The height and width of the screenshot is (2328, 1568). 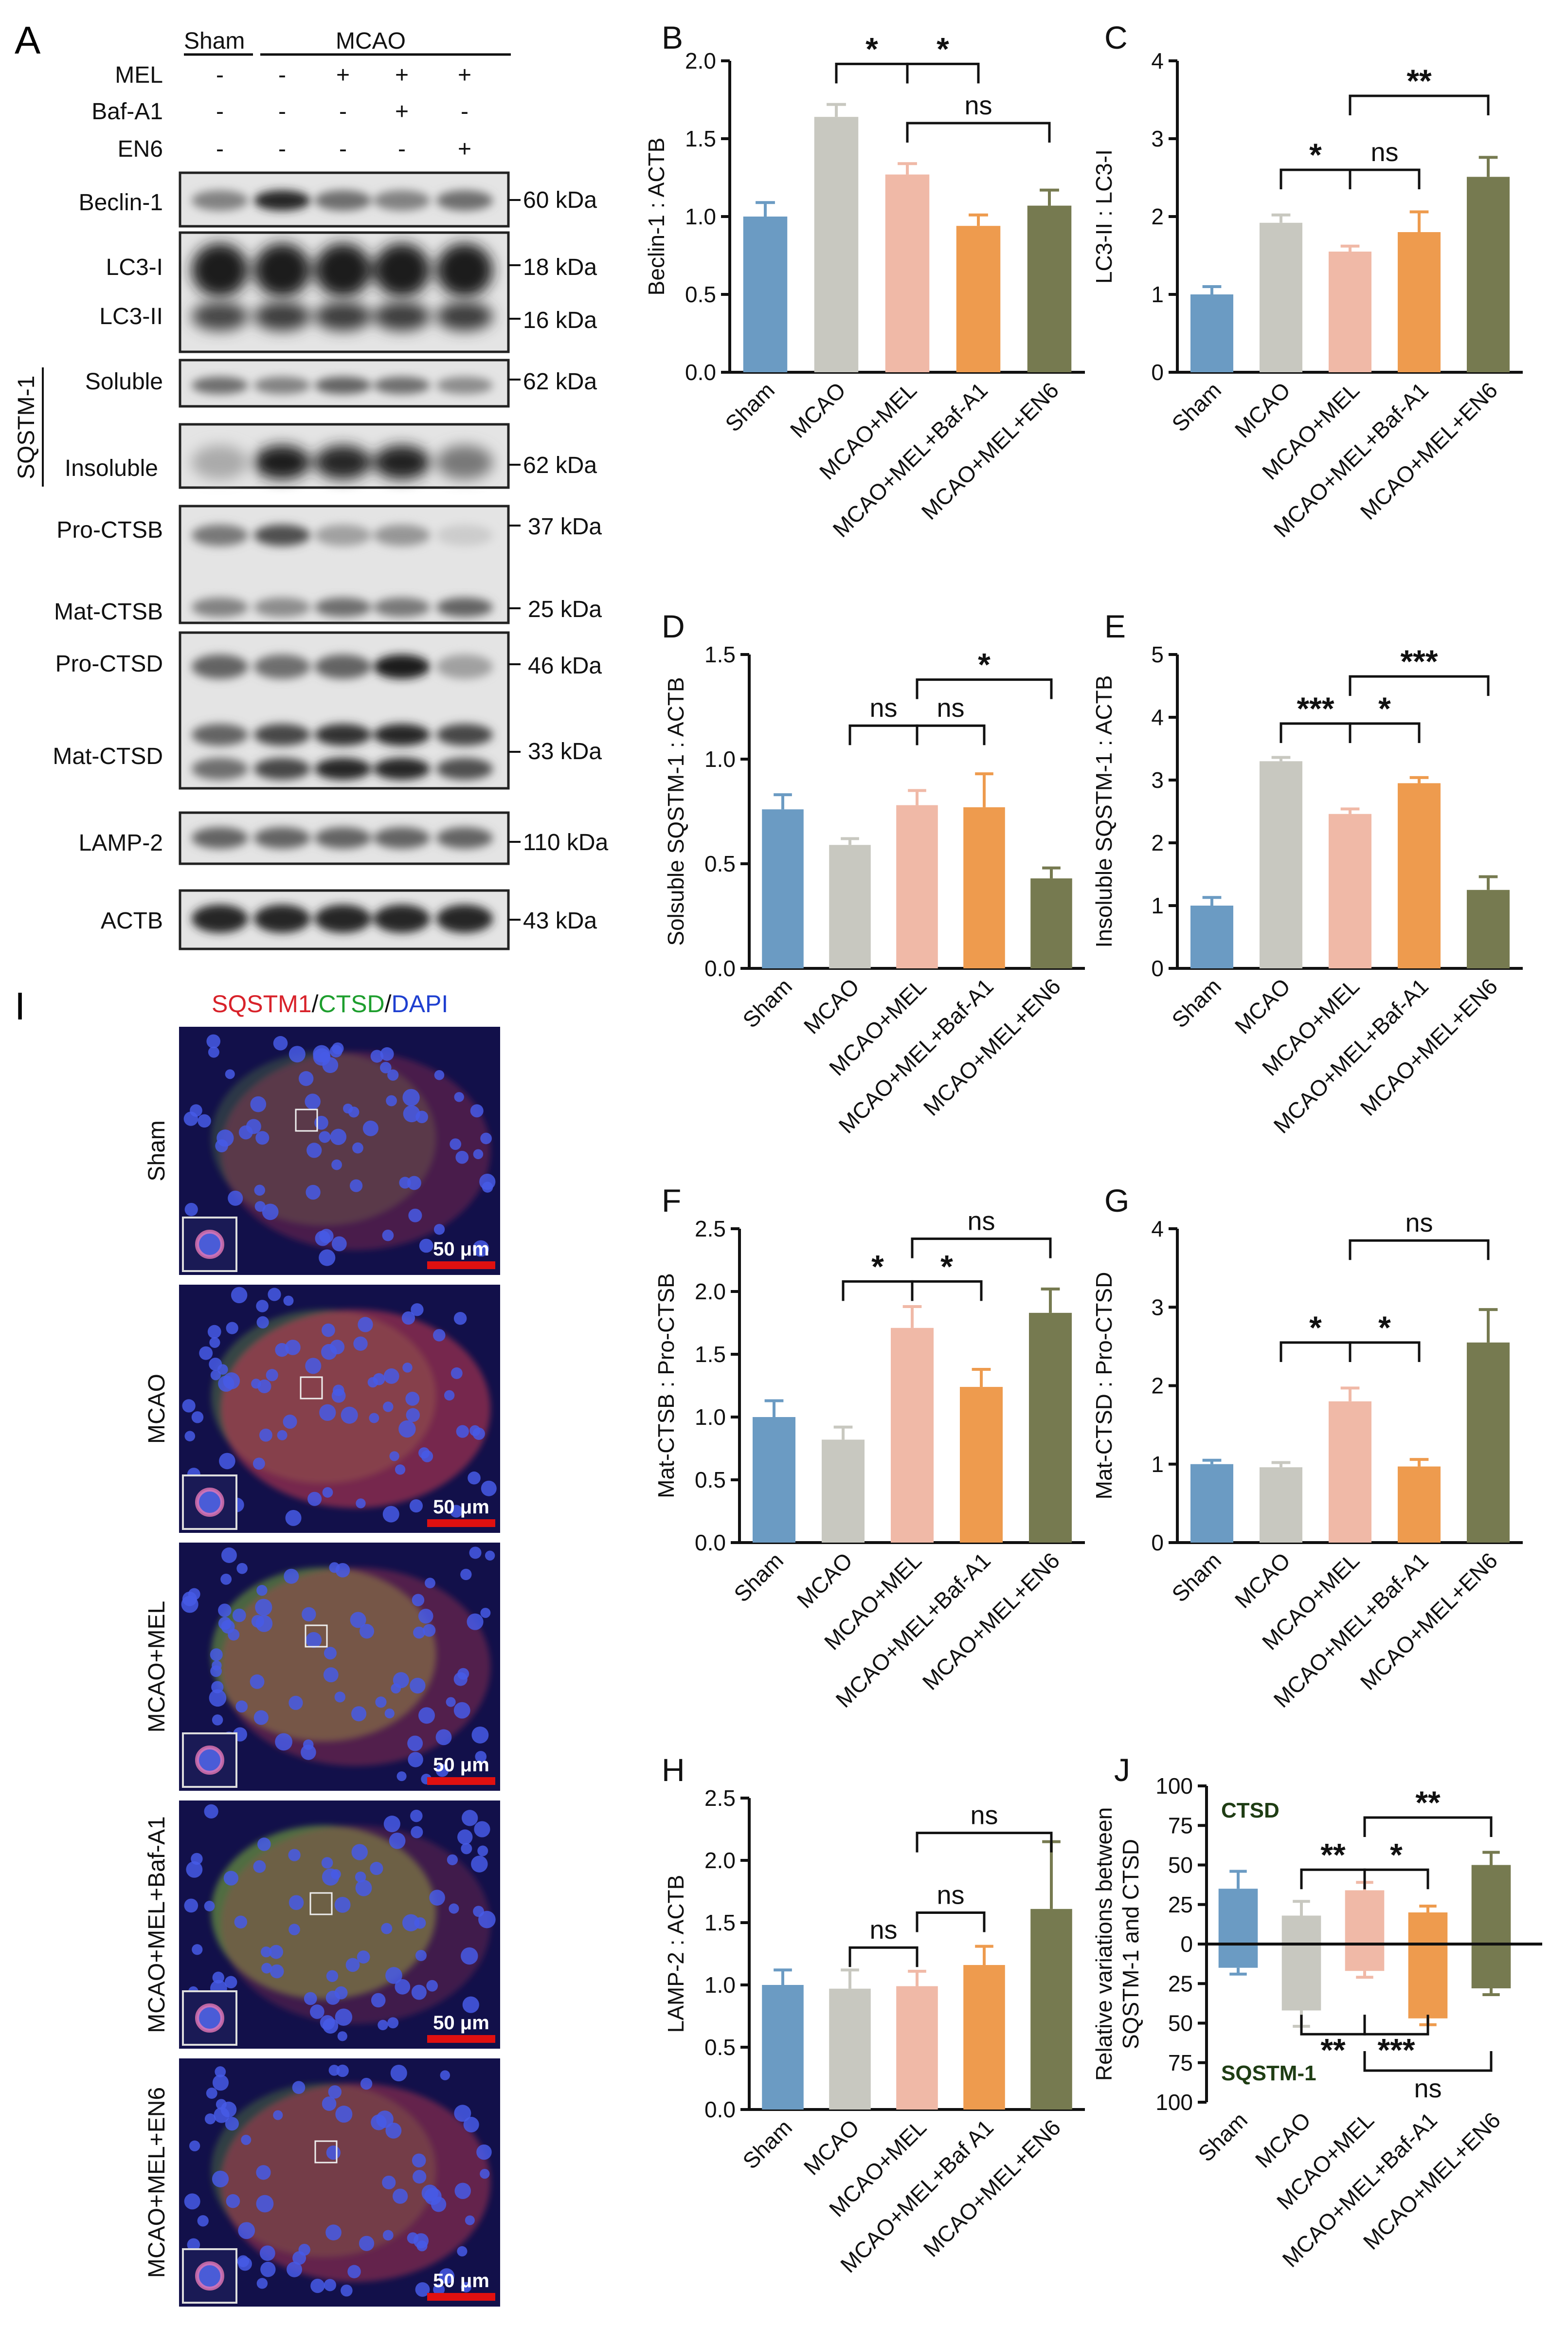 What do you see at coordinates (388, 1004) in the screenshot?
I see `title-sep-2: /` at bounding box center [388, 1004].